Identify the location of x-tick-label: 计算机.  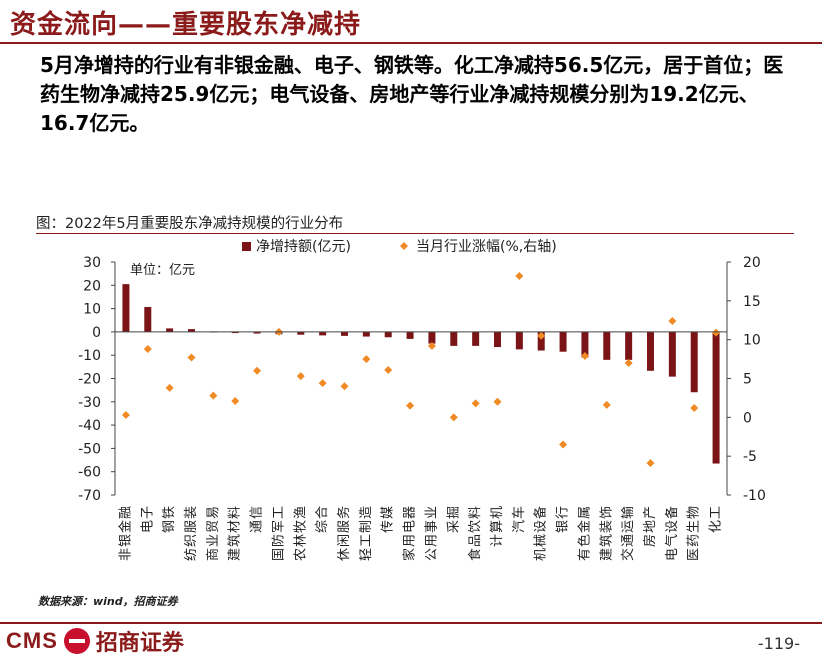
(497, 526).